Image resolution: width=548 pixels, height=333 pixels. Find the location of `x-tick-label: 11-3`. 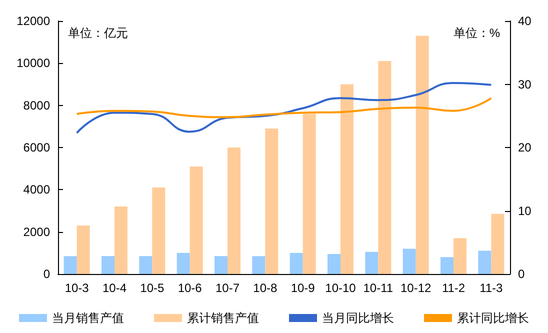

x-tick-label: 11-3 is located at coordinates (492, 288).